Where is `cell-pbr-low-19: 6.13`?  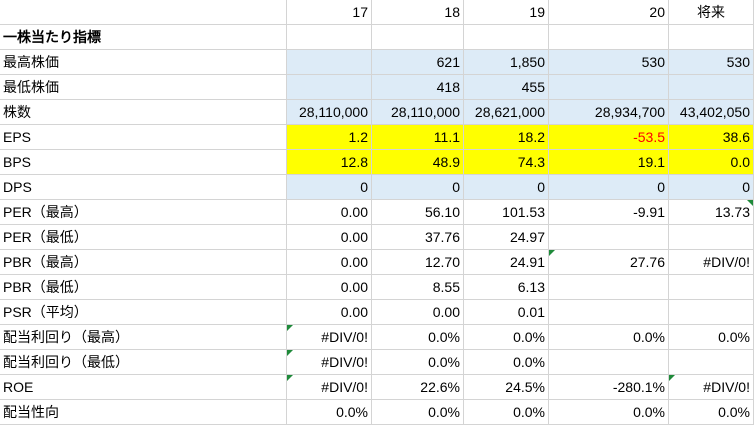
cell-pbr-low-19: 6.13 is located at coordinates (506, 287).